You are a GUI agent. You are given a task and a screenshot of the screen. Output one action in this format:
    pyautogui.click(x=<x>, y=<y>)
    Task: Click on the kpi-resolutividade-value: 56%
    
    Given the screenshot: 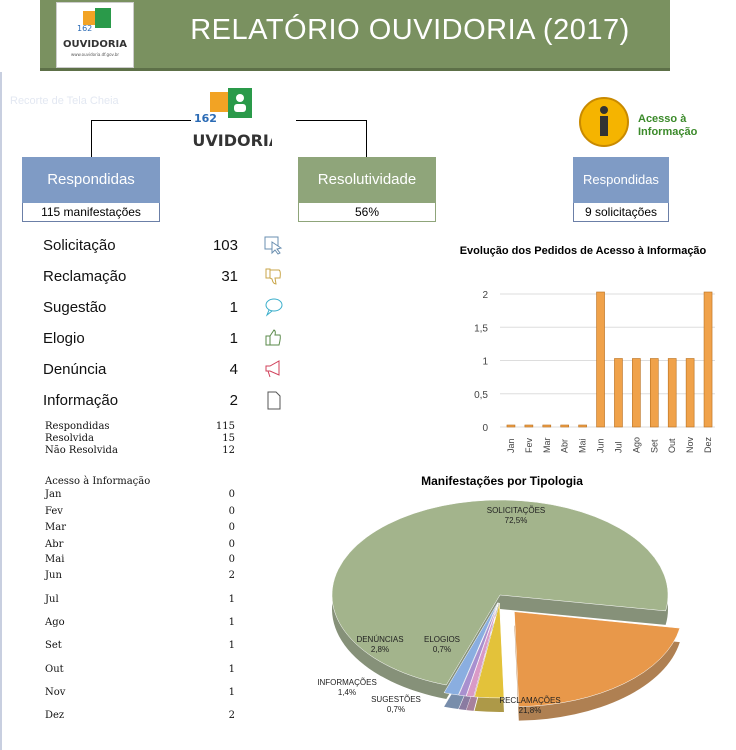 What is the action you would take?
    pyautogui.click(x=367, y=212)
    